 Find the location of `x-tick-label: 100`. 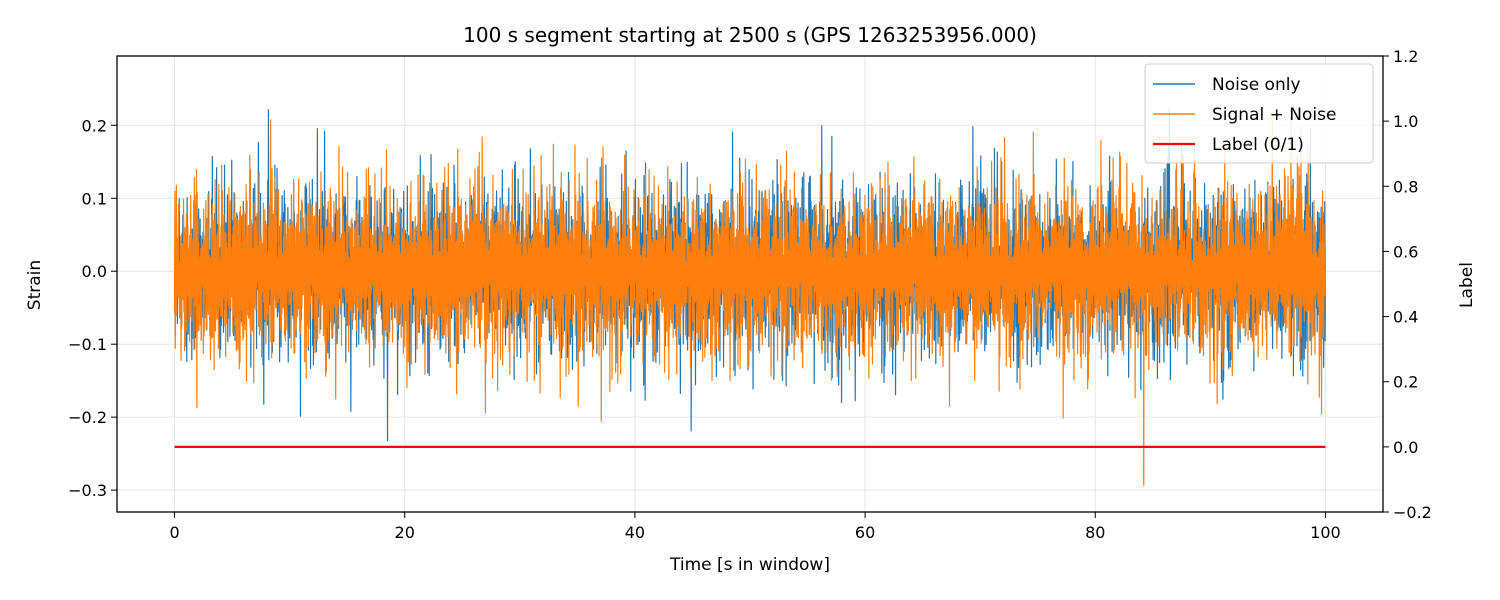

x-tick-label: 100 is located at coordinates (1325, 532).